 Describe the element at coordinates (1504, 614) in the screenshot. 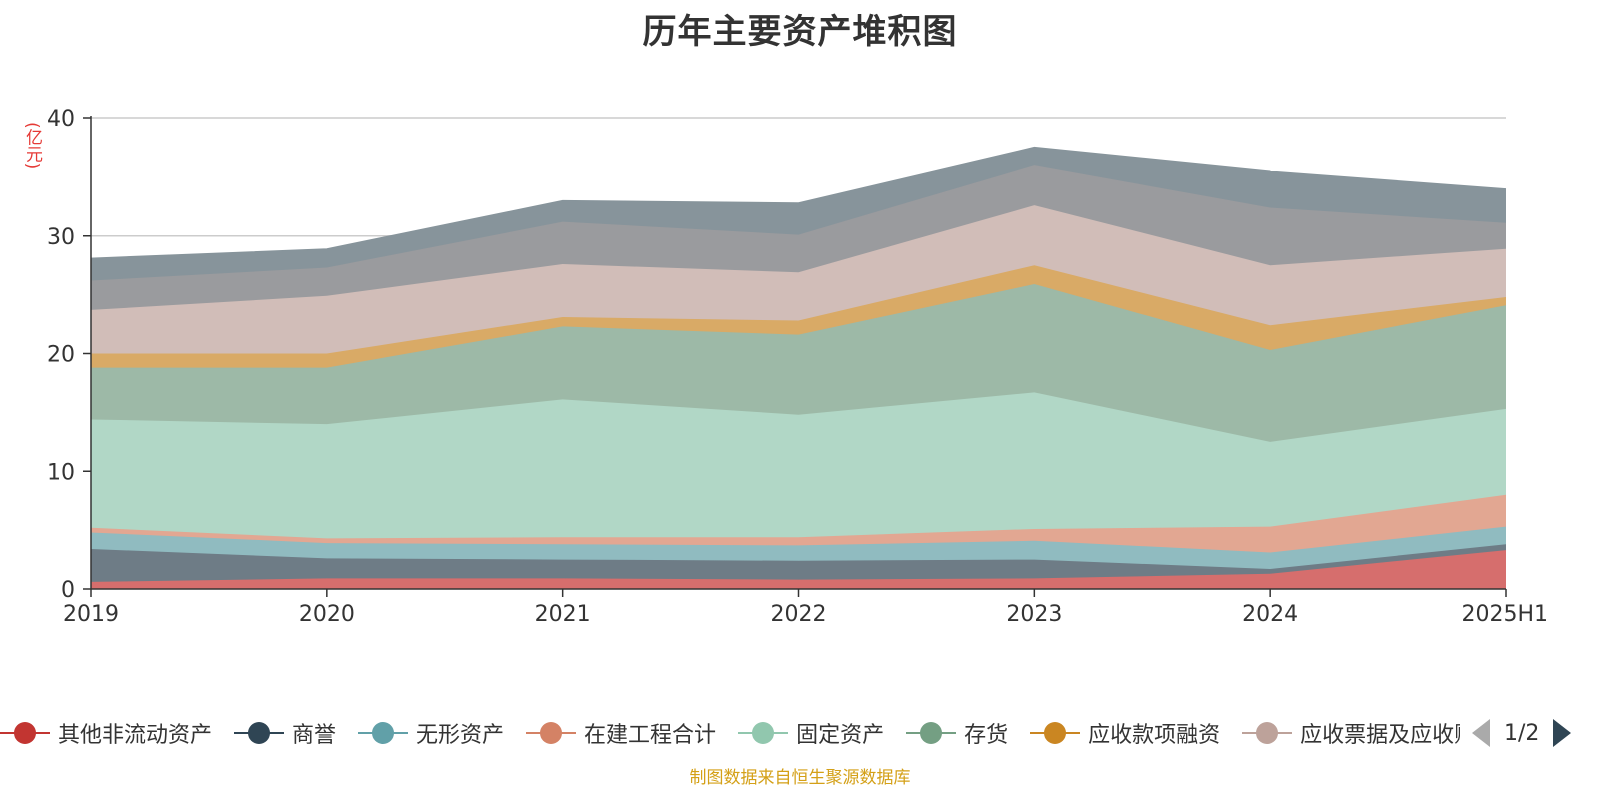

I see `x-tick-label: 2025H1` at that location.